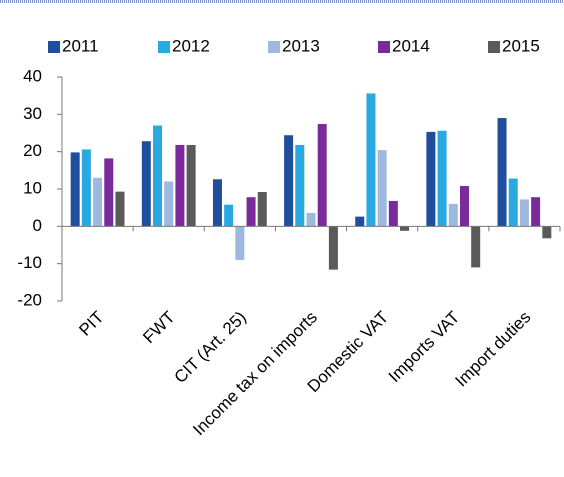  I want to click on x-tick-label: Imports VAT, so click(424, 347).